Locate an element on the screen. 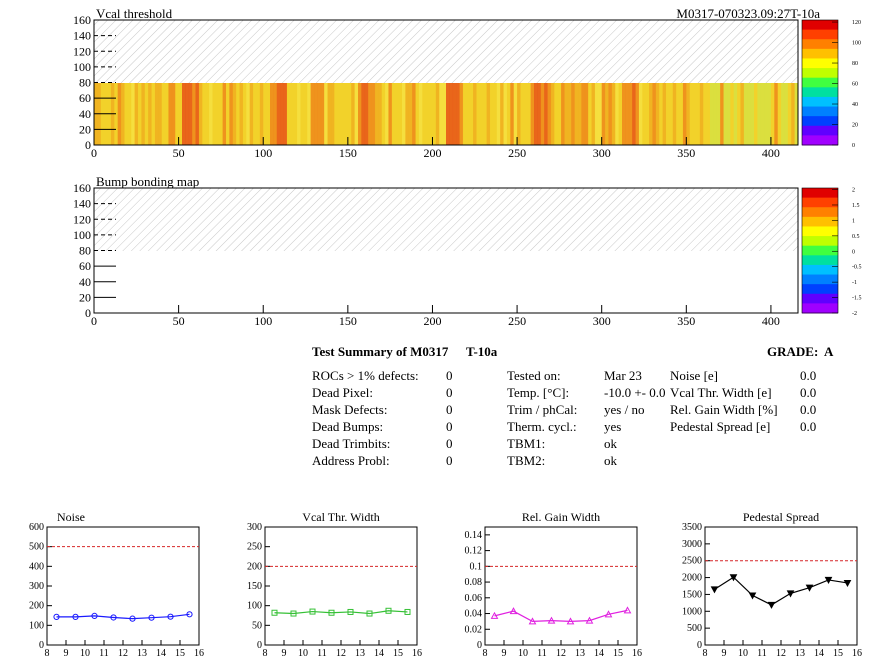 Image resolution: width=896 pixels, height=672 pixels. condition-value: yes / no is located at coordinates (624, 409).